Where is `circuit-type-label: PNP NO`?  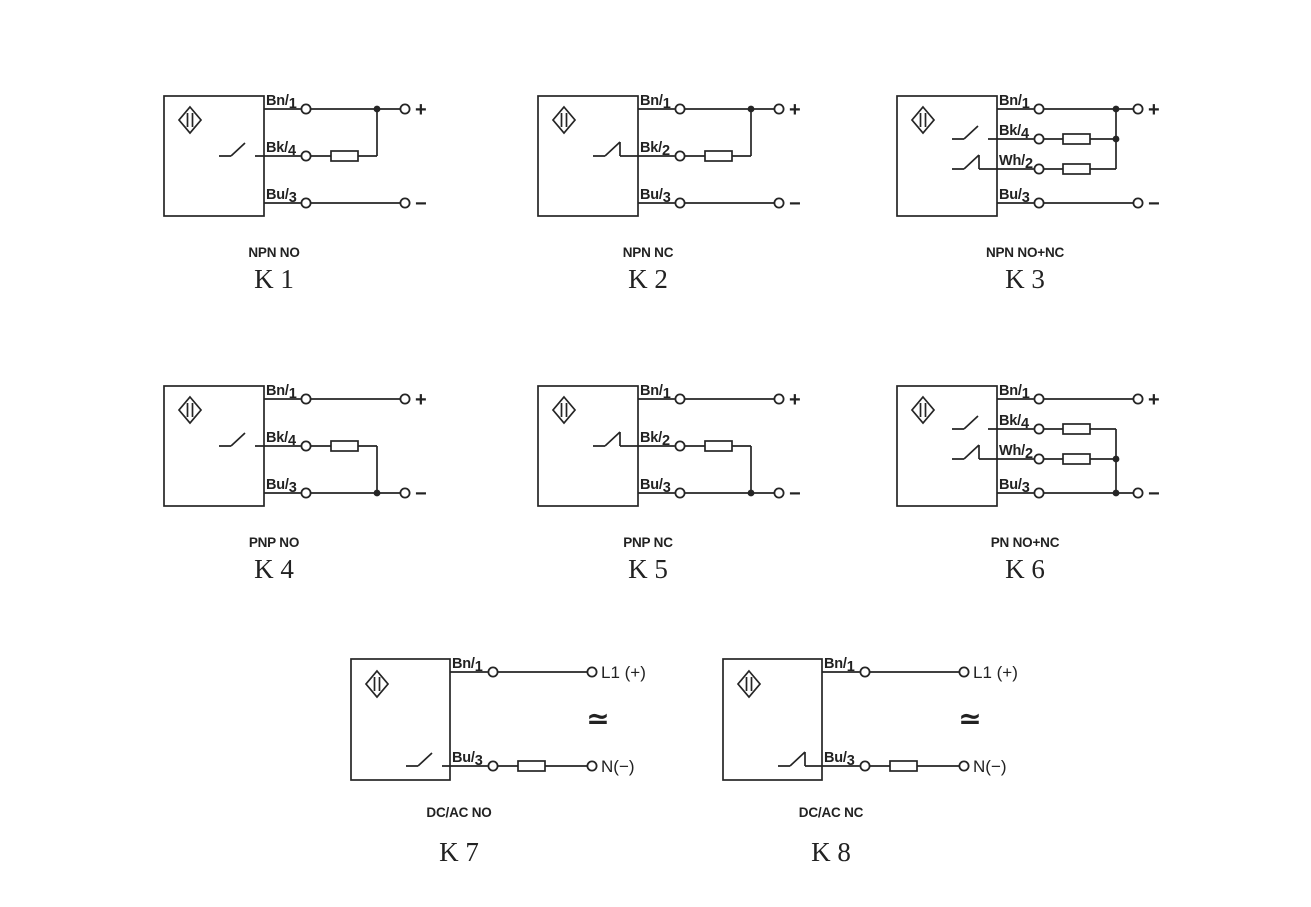 circuit-type-label: PNP NO is located at coordinates (274, 542).